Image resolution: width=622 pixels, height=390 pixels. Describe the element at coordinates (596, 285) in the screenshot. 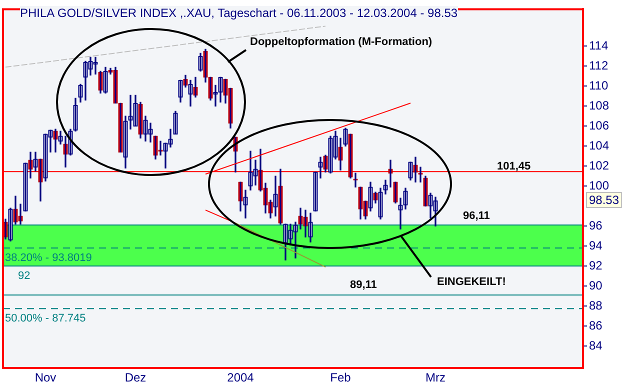

I see `y-tick-label: 90` at that location.